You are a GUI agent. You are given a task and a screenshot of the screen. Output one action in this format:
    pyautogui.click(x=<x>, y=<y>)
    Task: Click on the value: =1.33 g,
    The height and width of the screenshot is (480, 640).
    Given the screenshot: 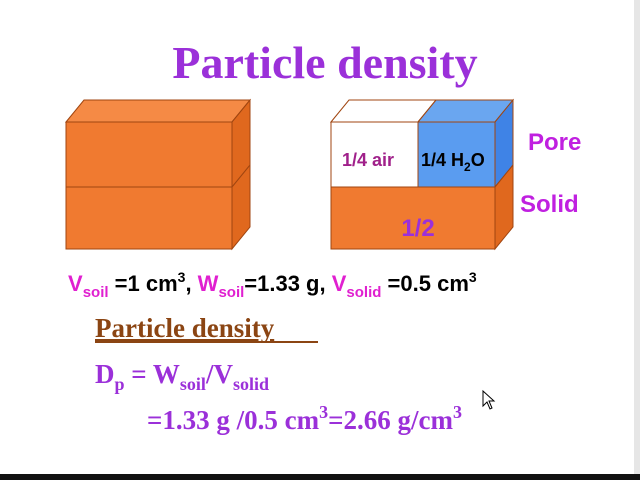 What is the action you would take?
    pyautogui.click(x=287, y=283)
    